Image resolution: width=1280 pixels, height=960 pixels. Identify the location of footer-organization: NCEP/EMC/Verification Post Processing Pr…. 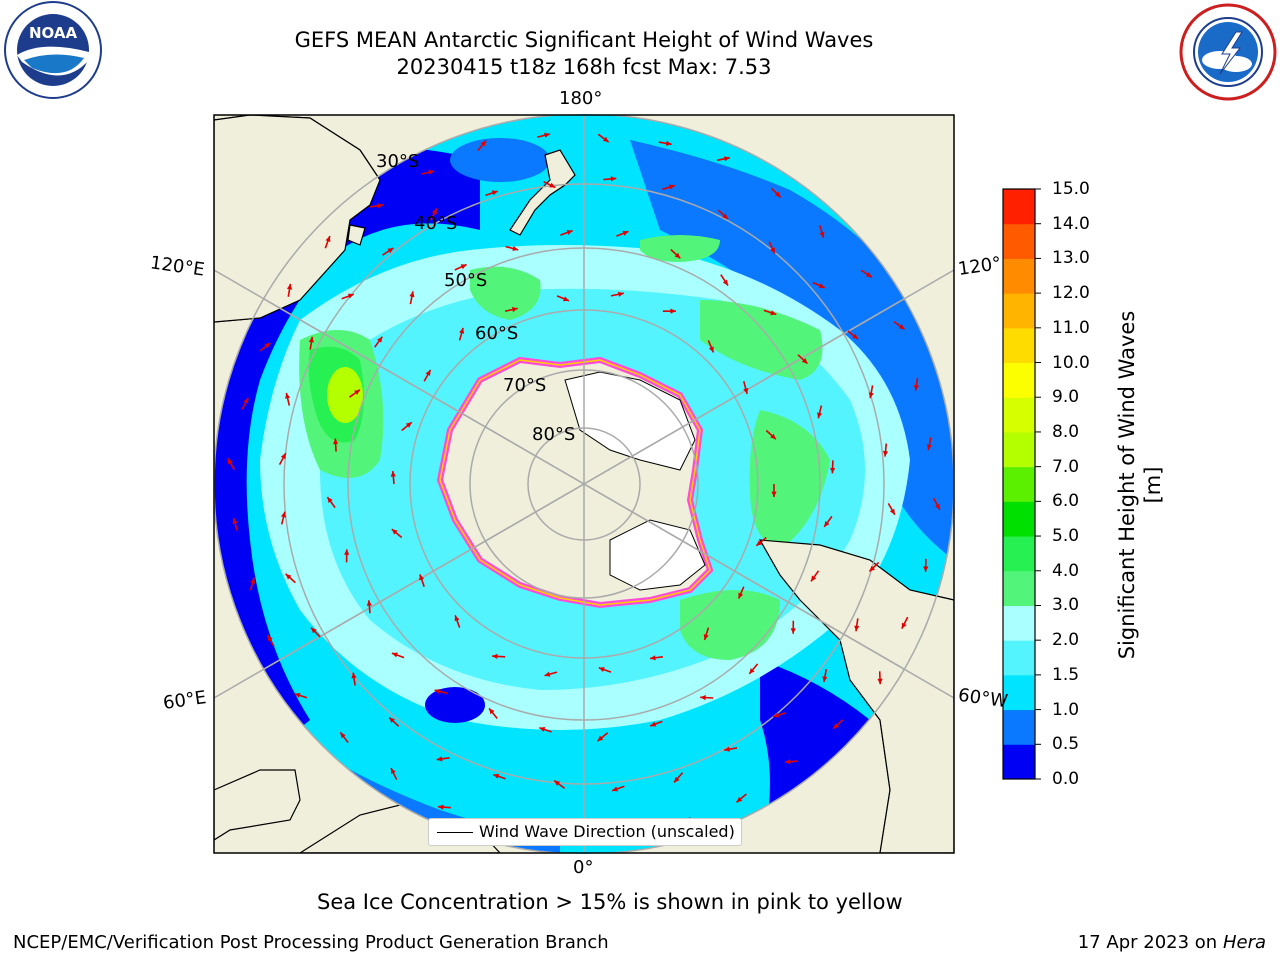
(311, 942).